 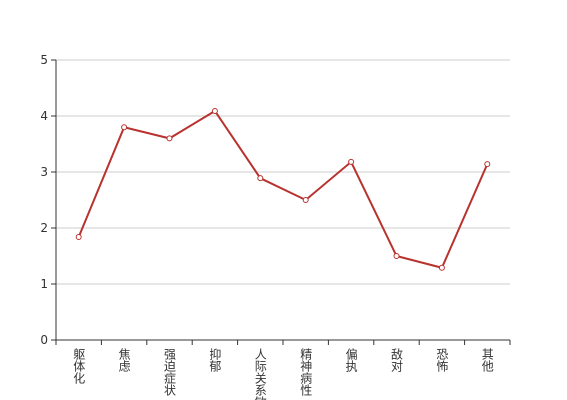 I want to click on x-tick-label: 偏执, so click(x=351, y=360).